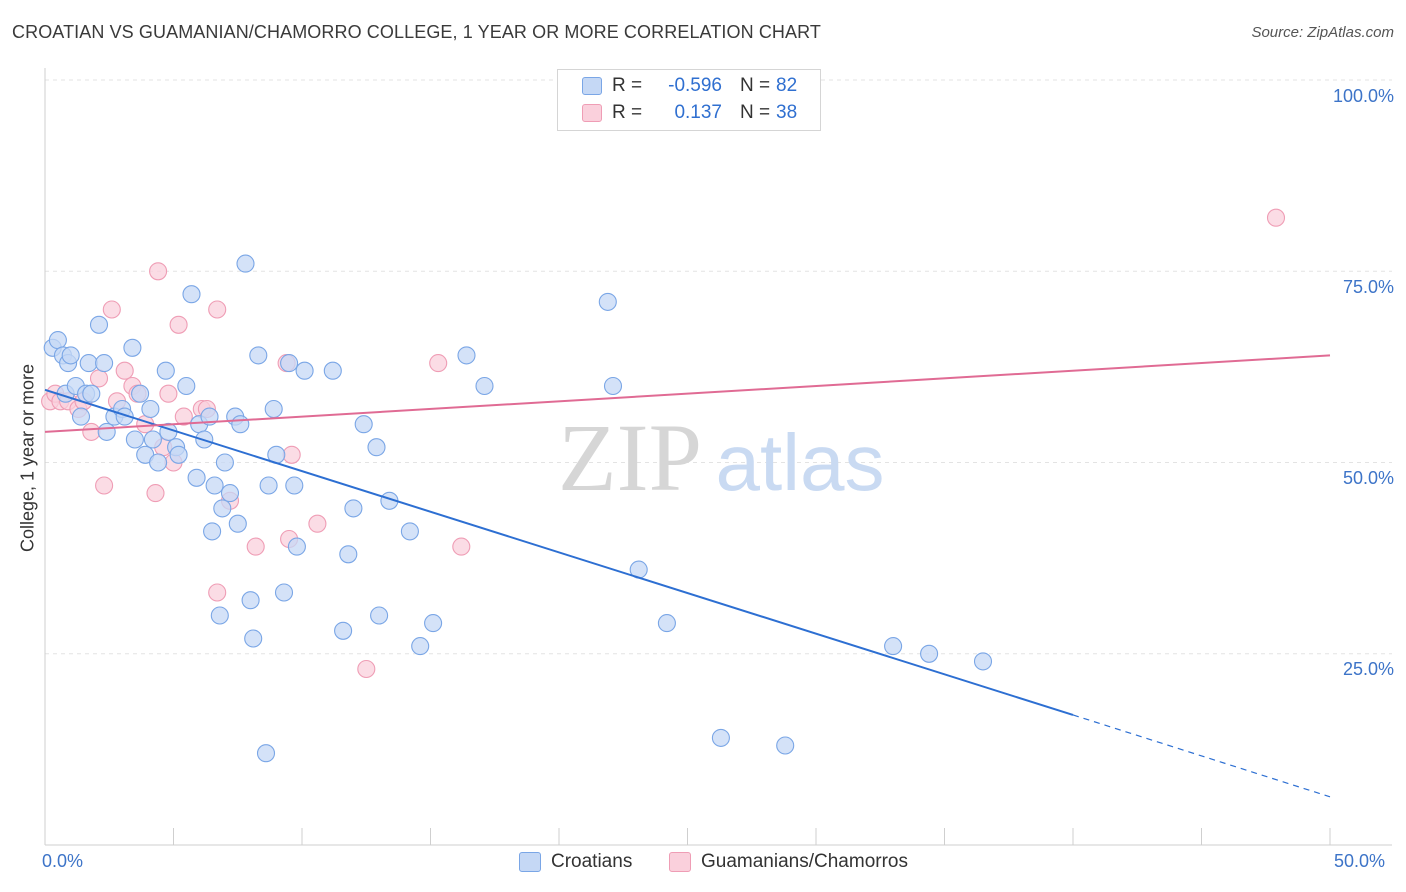 The width and height of the screenshot is (1406, 892). I want to click on legend-row-croatians: R = -0.596 N = 82, so click(689, 86).